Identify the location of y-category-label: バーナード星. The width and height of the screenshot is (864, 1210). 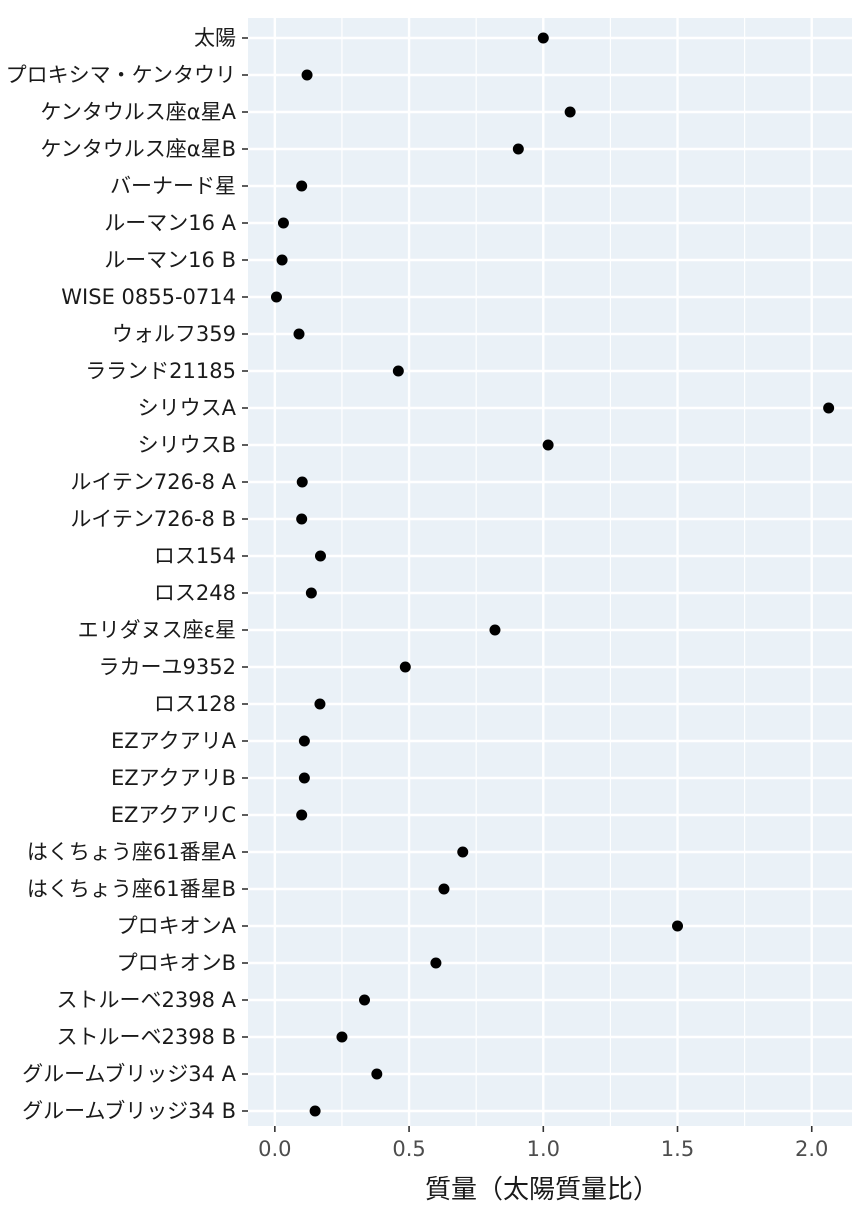
(173, 186).